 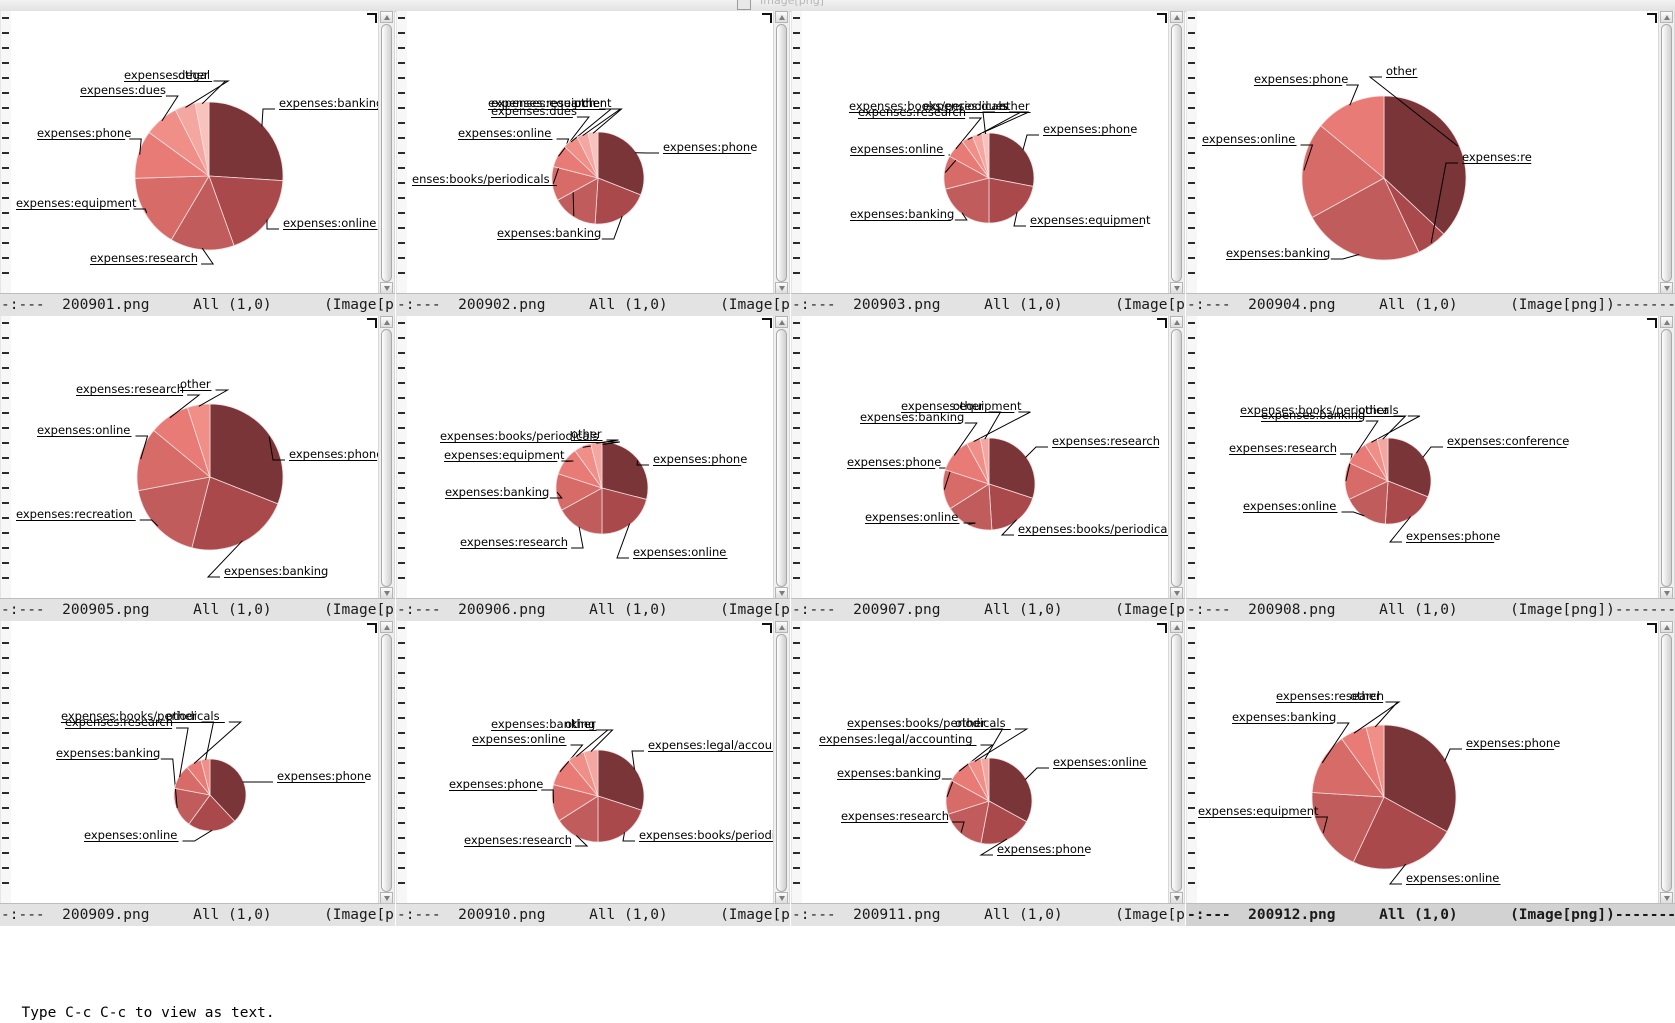 What do you see at coordinates (105, 915) in the screenshot?
I see `mode-line-buffer-name: 200909.png` at bounding box center [105, 915].